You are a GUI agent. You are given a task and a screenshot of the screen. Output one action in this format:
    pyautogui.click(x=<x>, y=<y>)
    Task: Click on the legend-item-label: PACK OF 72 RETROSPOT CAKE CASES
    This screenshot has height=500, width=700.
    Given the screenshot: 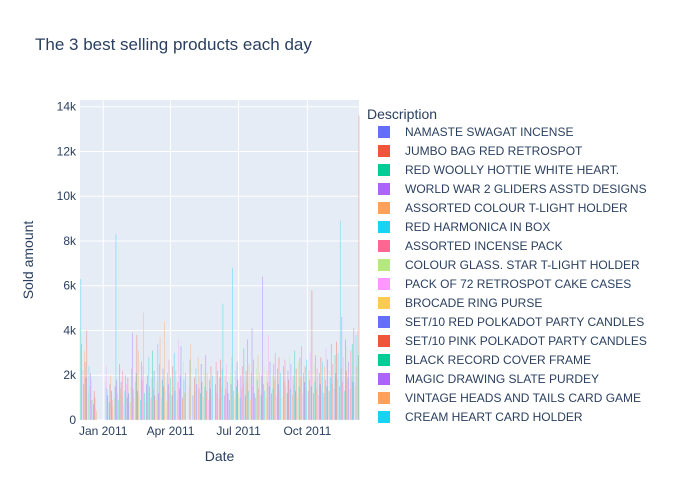 What is the action you would take?
    pyautogui.click(x=518, y=284)
    